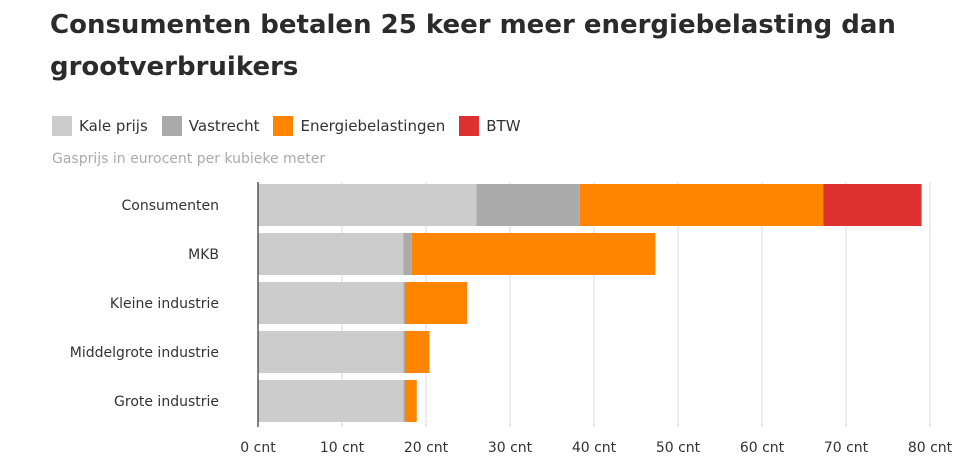 The width and height of the screenshot is (967, 469). Describe the element at coordinates (258, 448) in the screenshot. I see `x-tick-label: 0 cnt` at that location.